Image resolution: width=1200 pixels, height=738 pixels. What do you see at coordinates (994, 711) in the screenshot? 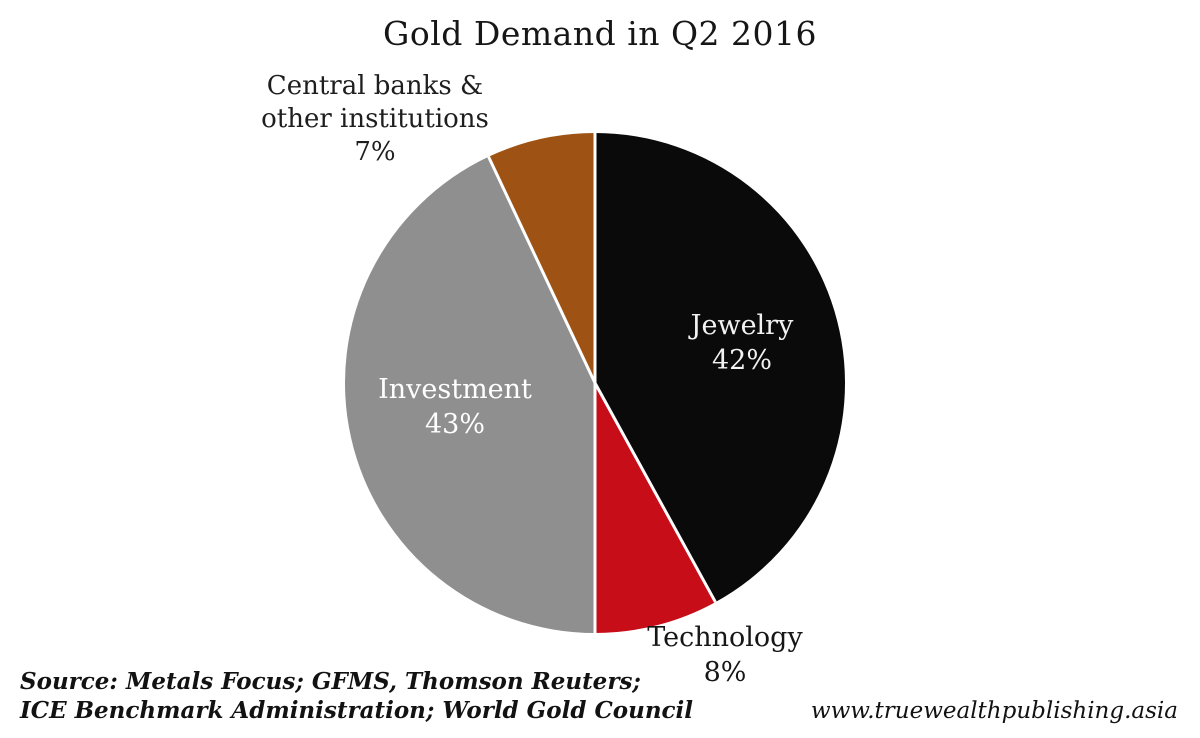
I see `website-note: www.truewealthpublishing.asia` at bounding box center [994, 711].